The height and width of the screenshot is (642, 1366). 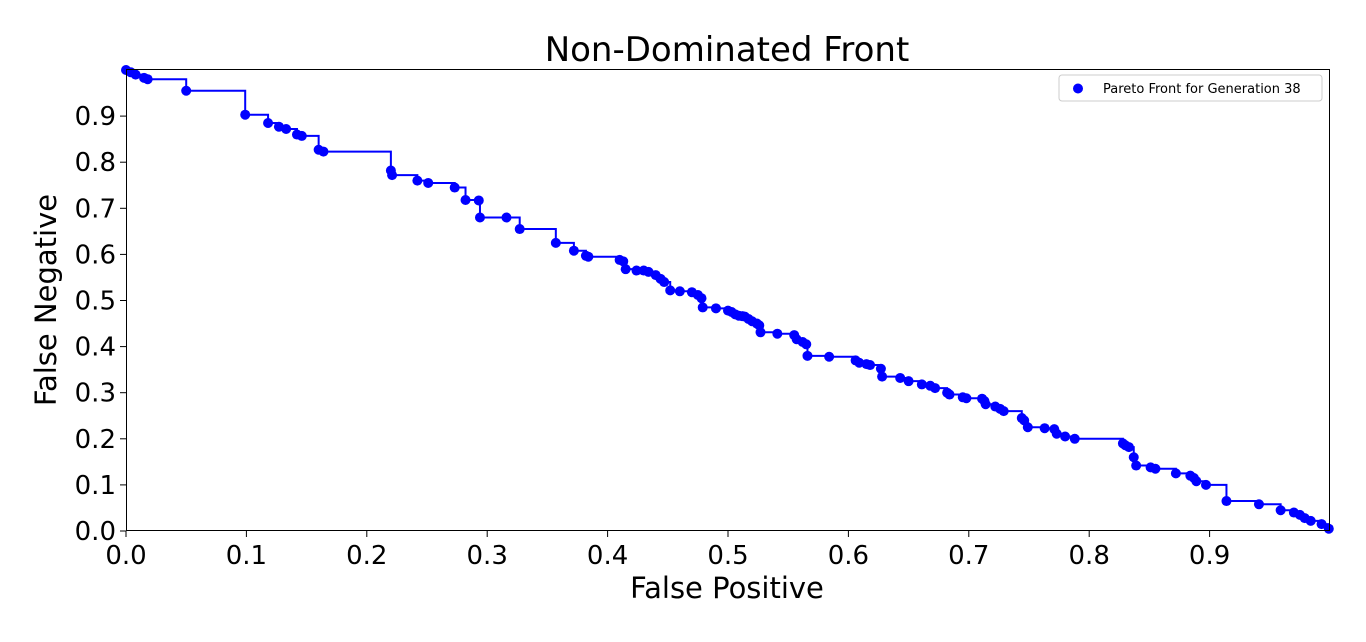 What do you see at coordinates (95, 302) in the screenshot?
I see `y-tick-label: 0.5` at bounding box center [95, 302].